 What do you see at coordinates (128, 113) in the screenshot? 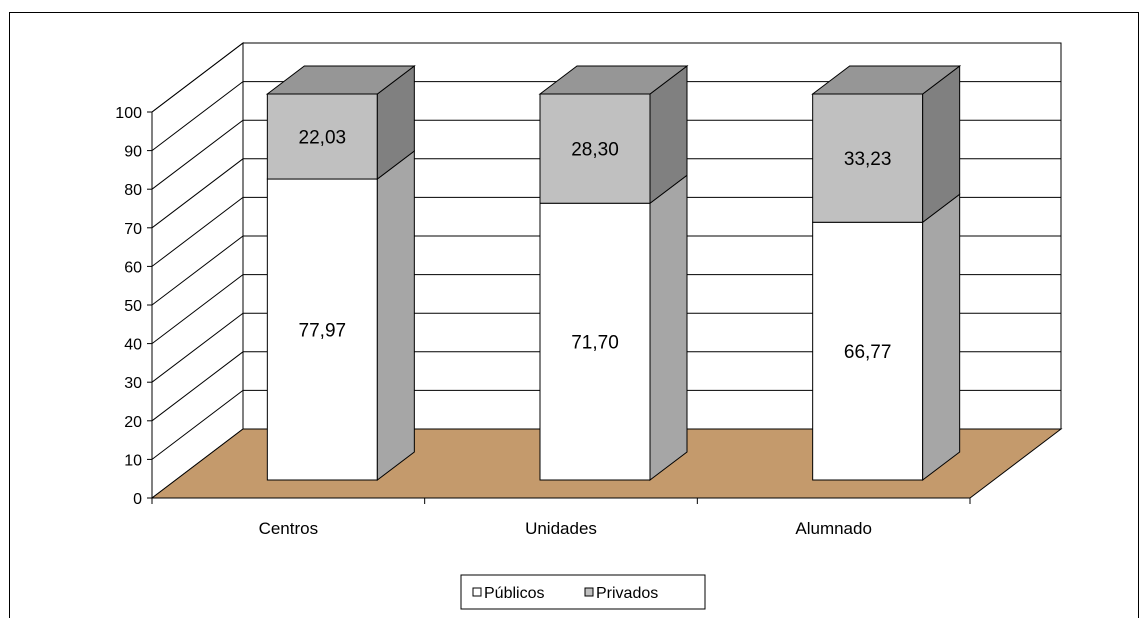
I see `y-tick-label: 100` at bounding box center [128, 113].